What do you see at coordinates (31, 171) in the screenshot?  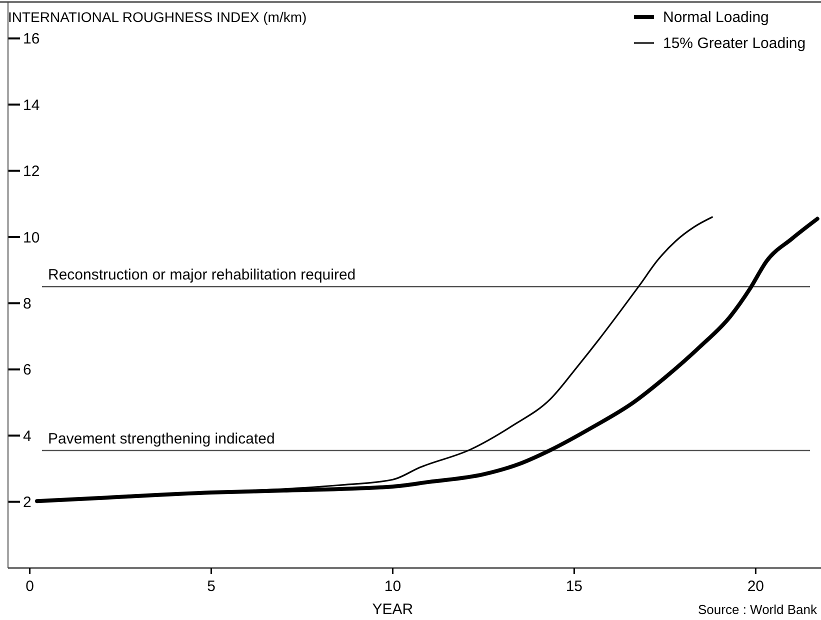 I see `y-tick-label: 12` at bounding box center [31, 171].